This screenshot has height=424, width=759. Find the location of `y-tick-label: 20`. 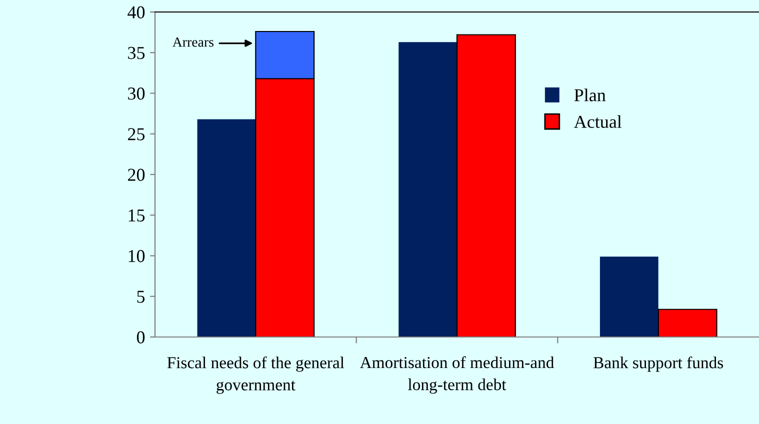

y-tick-label: 20 is located at coordinates (136, 174).